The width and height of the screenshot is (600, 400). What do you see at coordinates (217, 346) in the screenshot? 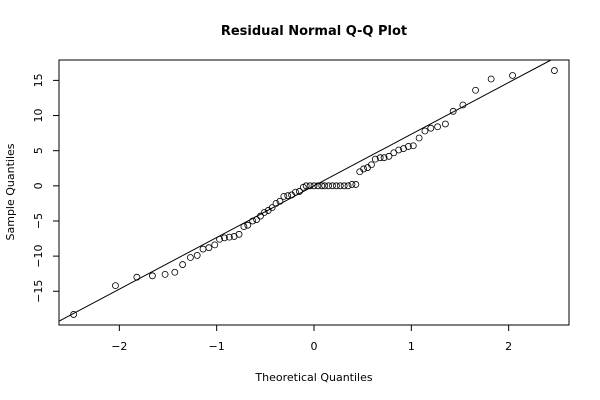
I see `x-tick-label: −1` at bounding box center [217, 346].